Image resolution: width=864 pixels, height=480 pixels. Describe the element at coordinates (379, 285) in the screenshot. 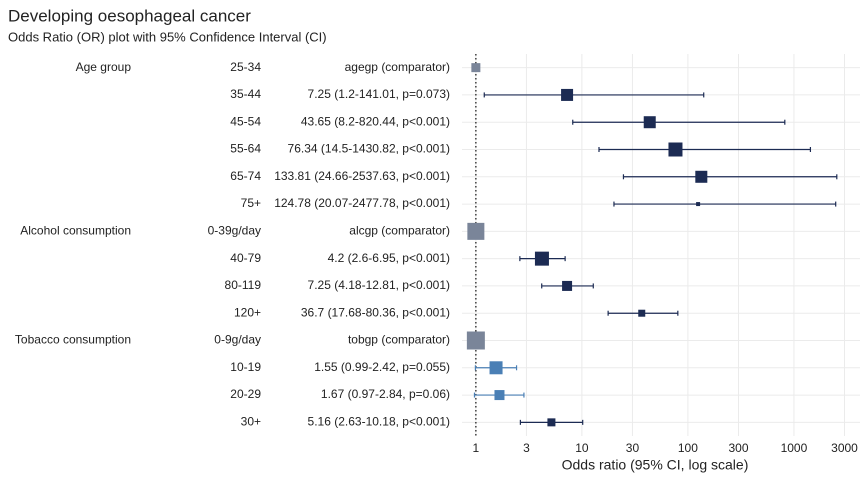

I see `value-label: 7.25 (4.18-12.81, p<0.001)` at that location.